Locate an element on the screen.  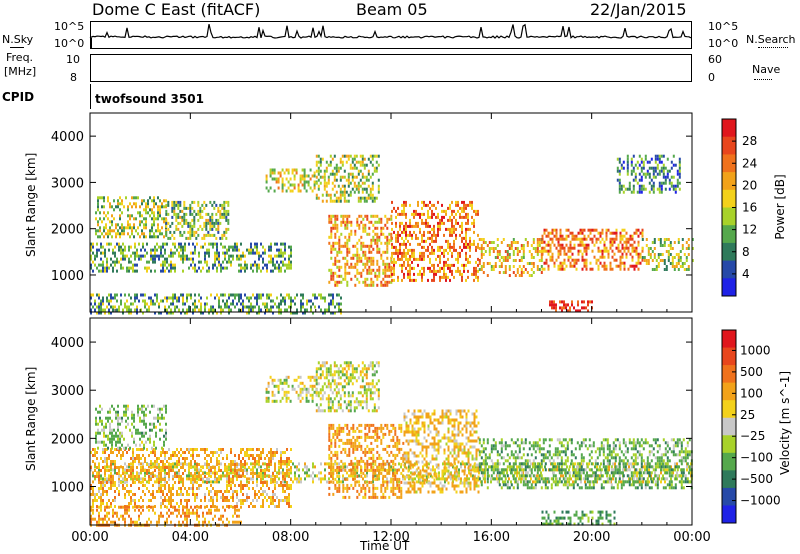
cpid-label: CPID is located at coordinates (18, 97).